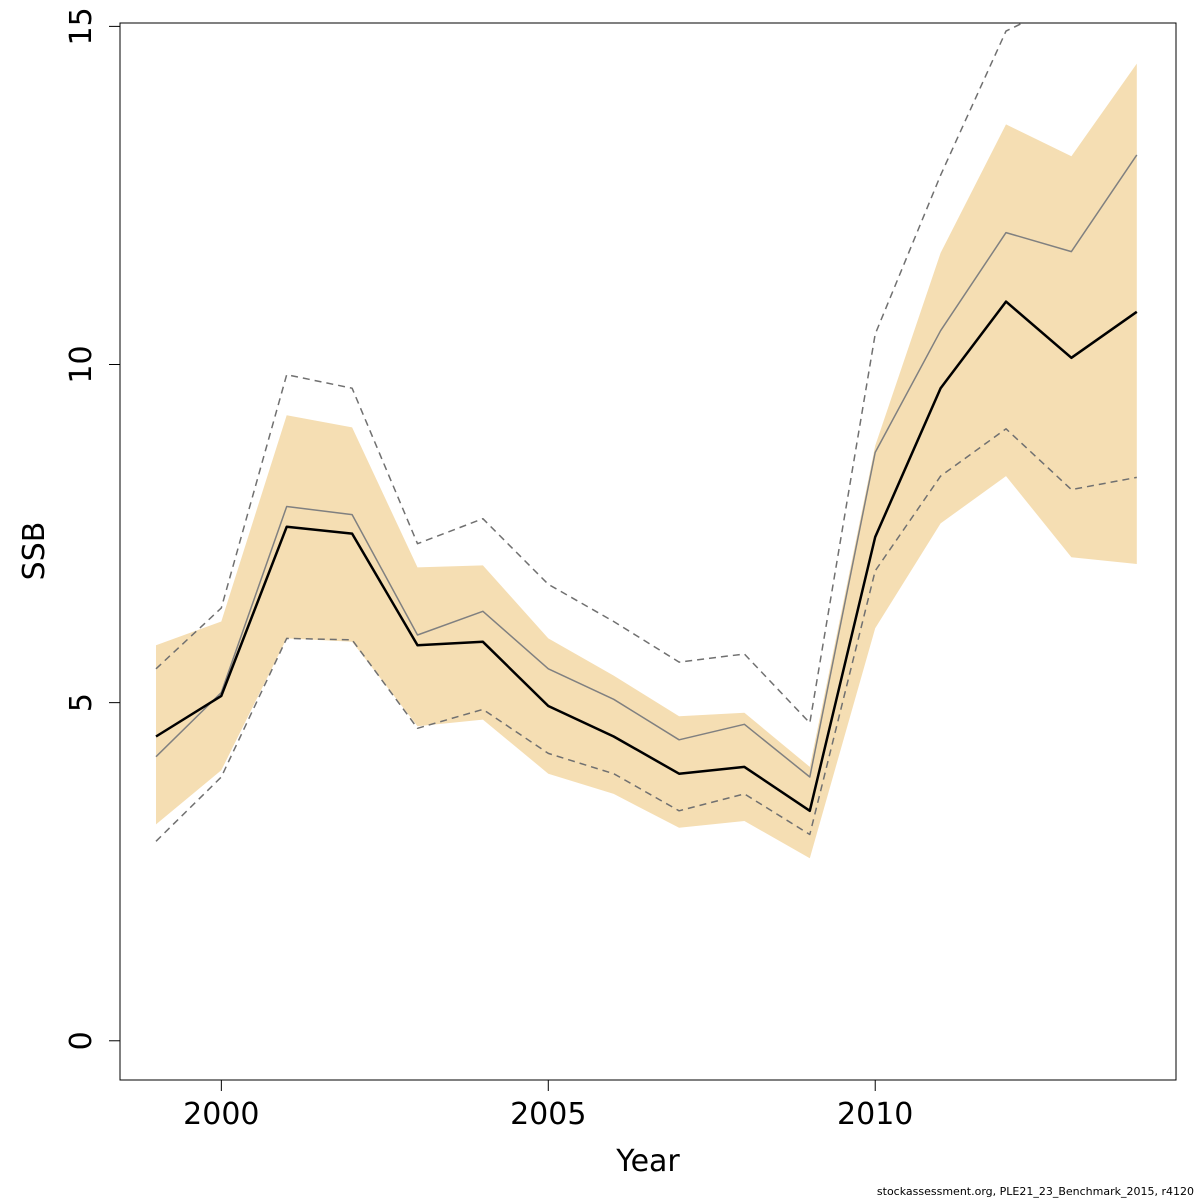 Image resolution: width=1200 pixels, height=1200 pixels. I want to click on y-tick-label-10: 10, so click(81, 364).